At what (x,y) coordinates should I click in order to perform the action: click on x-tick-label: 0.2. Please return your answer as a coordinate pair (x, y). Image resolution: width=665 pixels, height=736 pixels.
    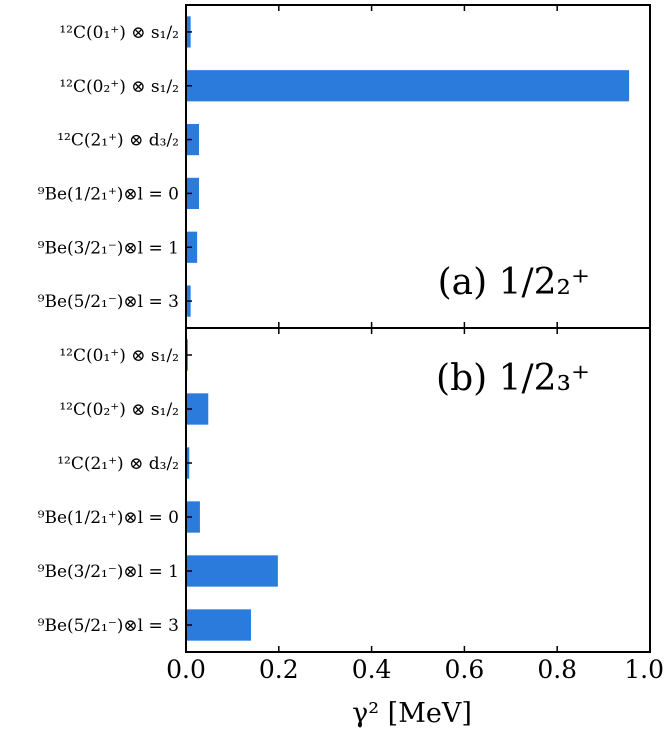
    Looking at the image, I should click on (279, 669).